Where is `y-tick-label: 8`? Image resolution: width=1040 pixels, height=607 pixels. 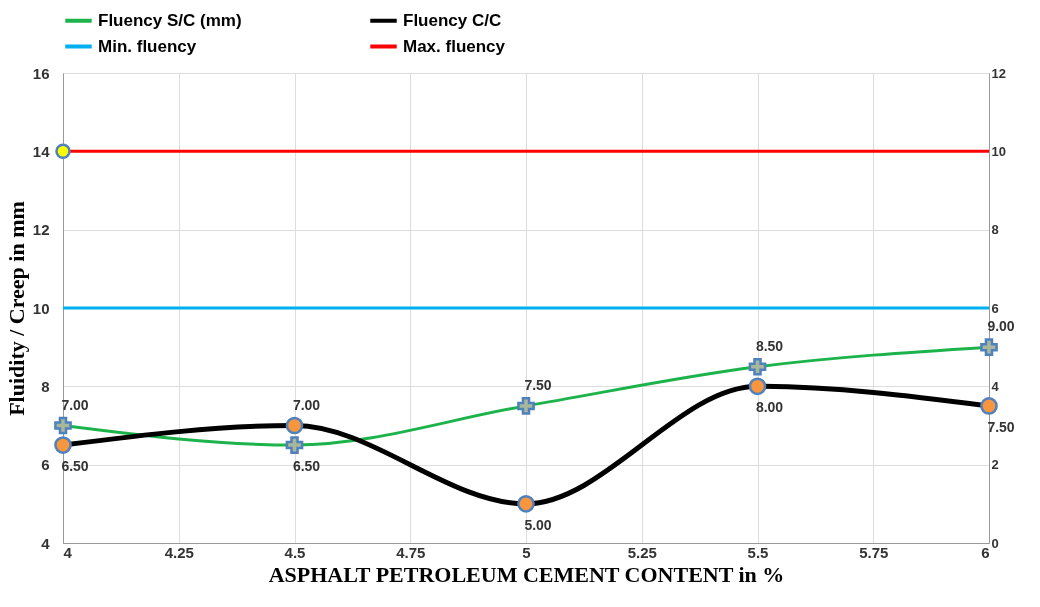 y-tick-label: 8 is located at coordinates (45, 386).